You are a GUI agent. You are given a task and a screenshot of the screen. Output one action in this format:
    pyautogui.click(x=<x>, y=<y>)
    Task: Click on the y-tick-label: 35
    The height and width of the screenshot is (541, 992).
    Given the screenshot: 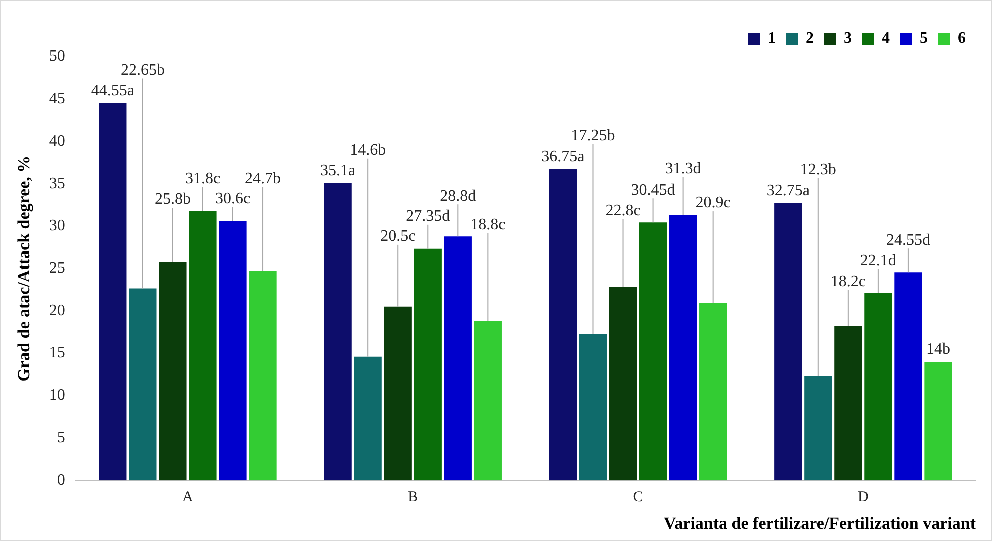 What is the action you would take?
    pyautogui.click(x=57, y=183)
    